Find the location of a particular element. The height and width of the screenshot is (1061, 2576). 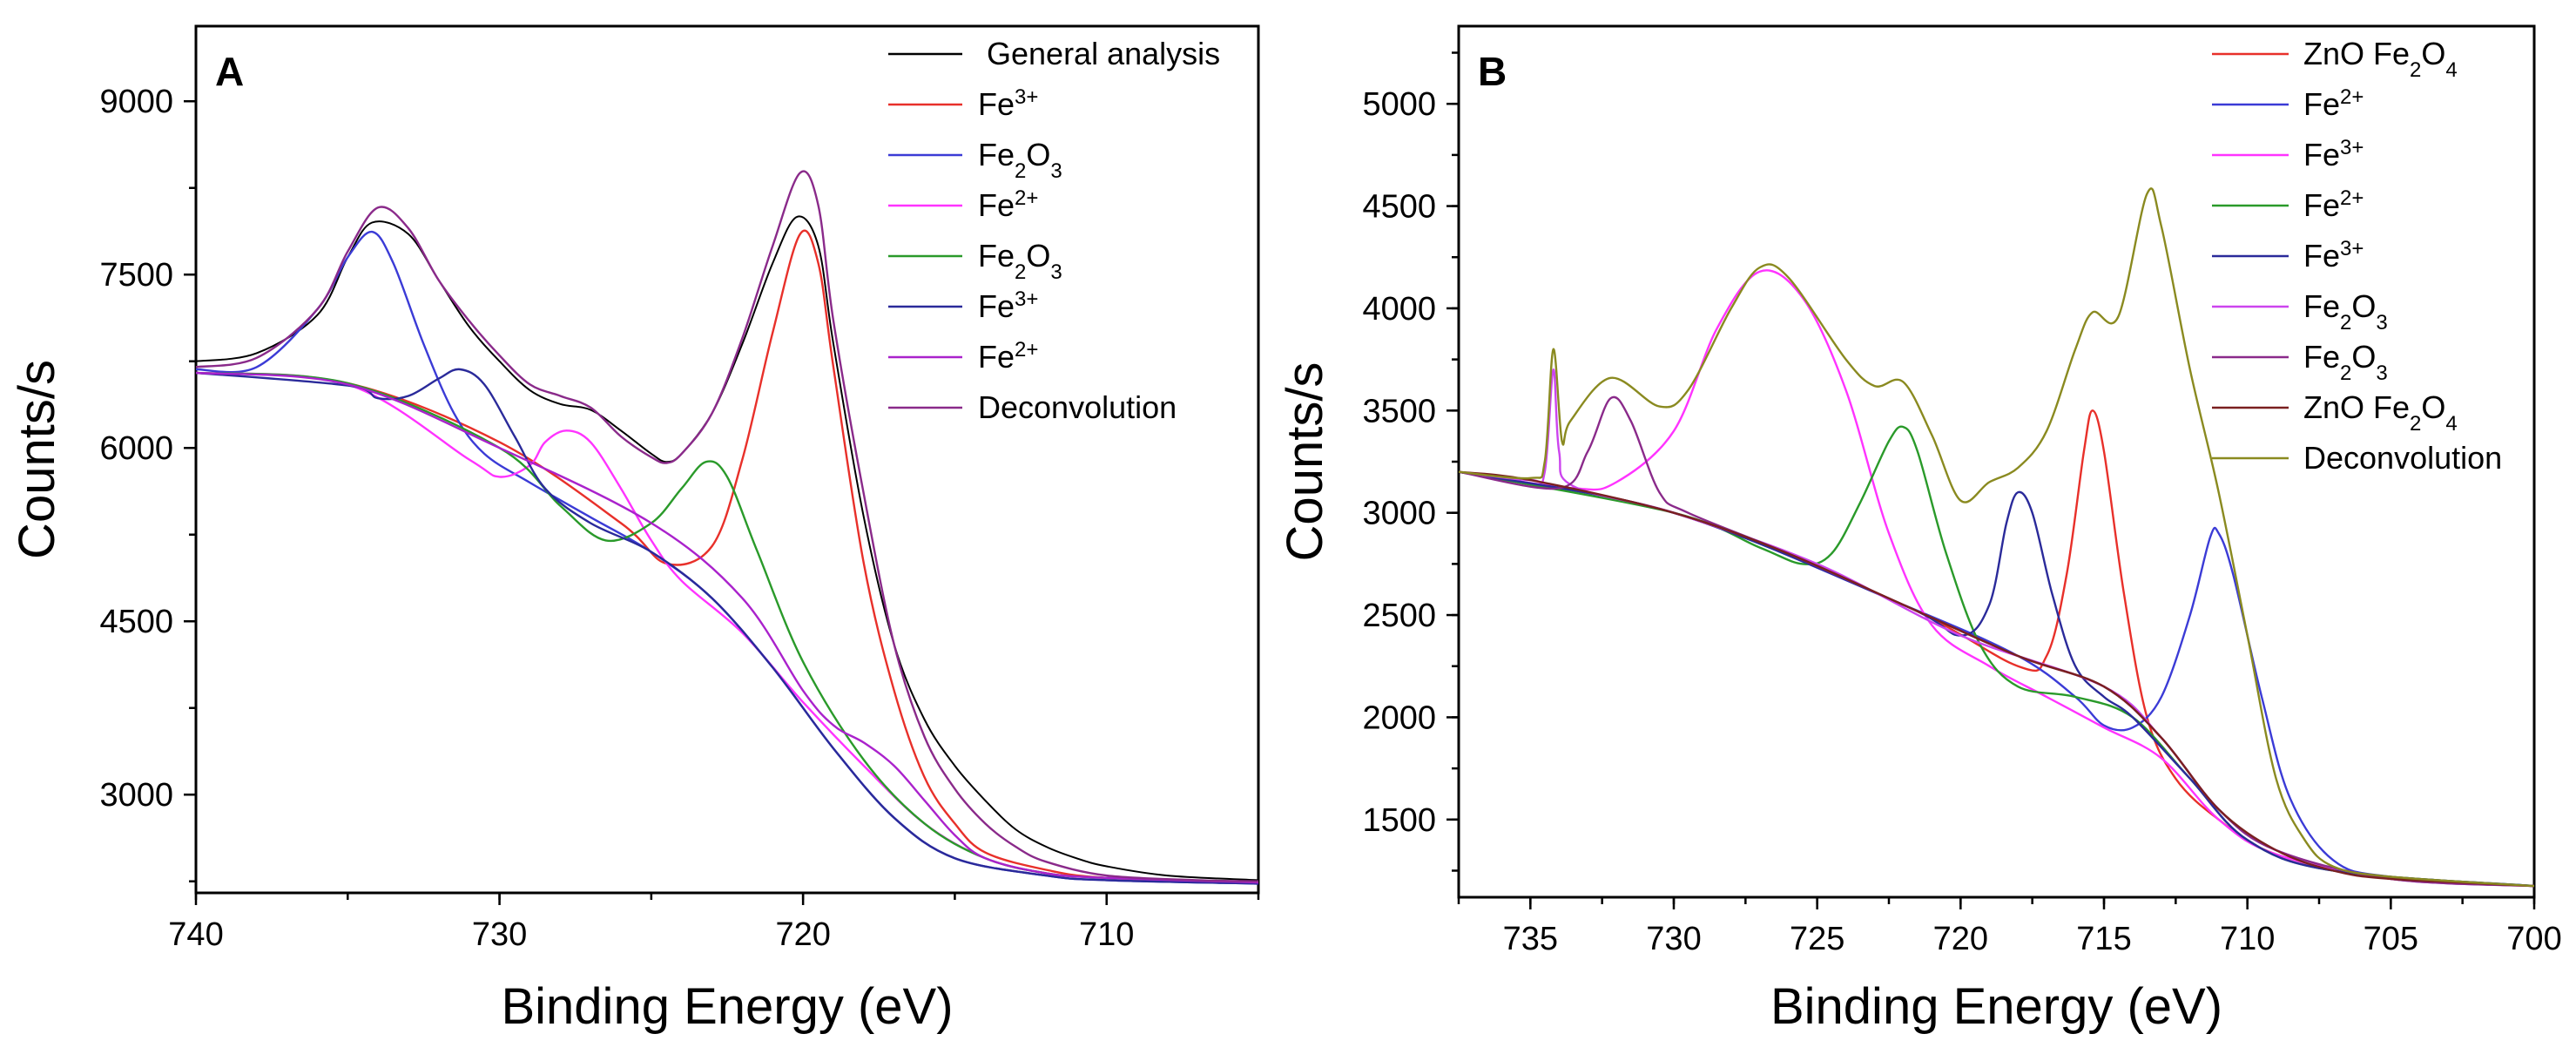

y-tick-label: 5000 is located at coordinates (1399, 104).